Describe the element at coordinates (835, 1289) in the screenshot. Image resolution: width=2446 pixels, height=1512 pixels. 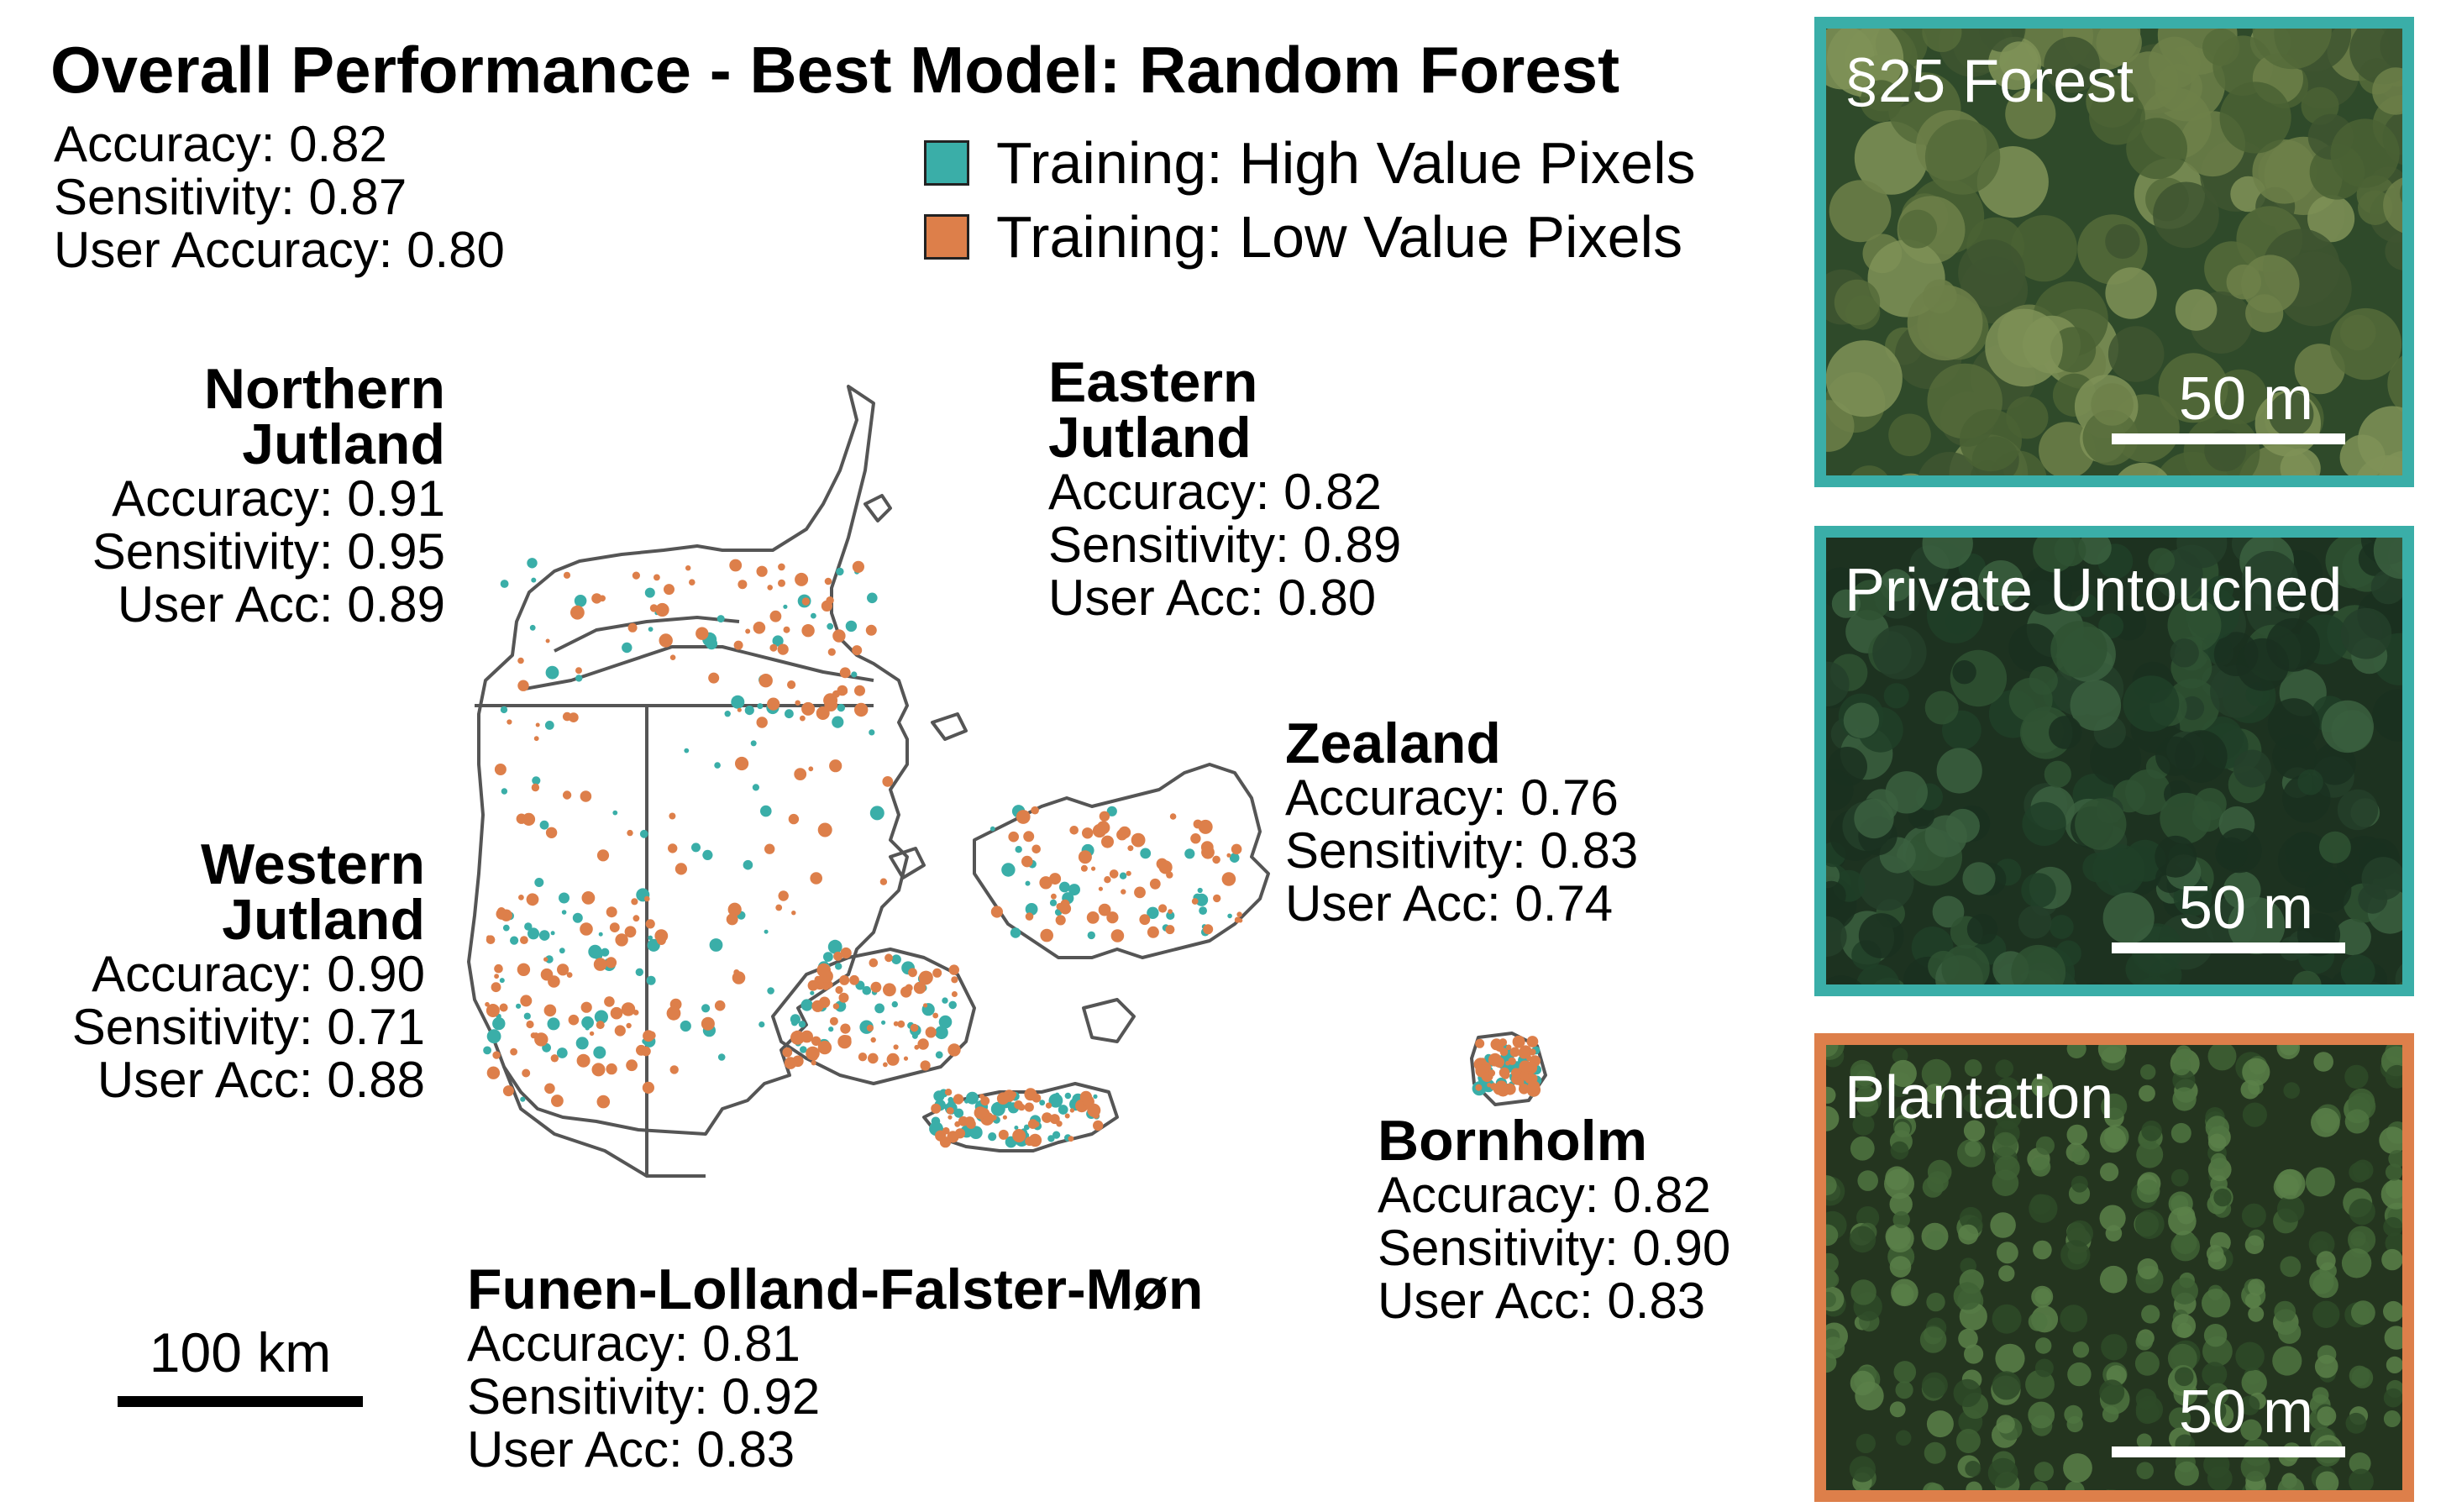
I see `region-name: Funen-Lolland-Falster-Møn` at that location.